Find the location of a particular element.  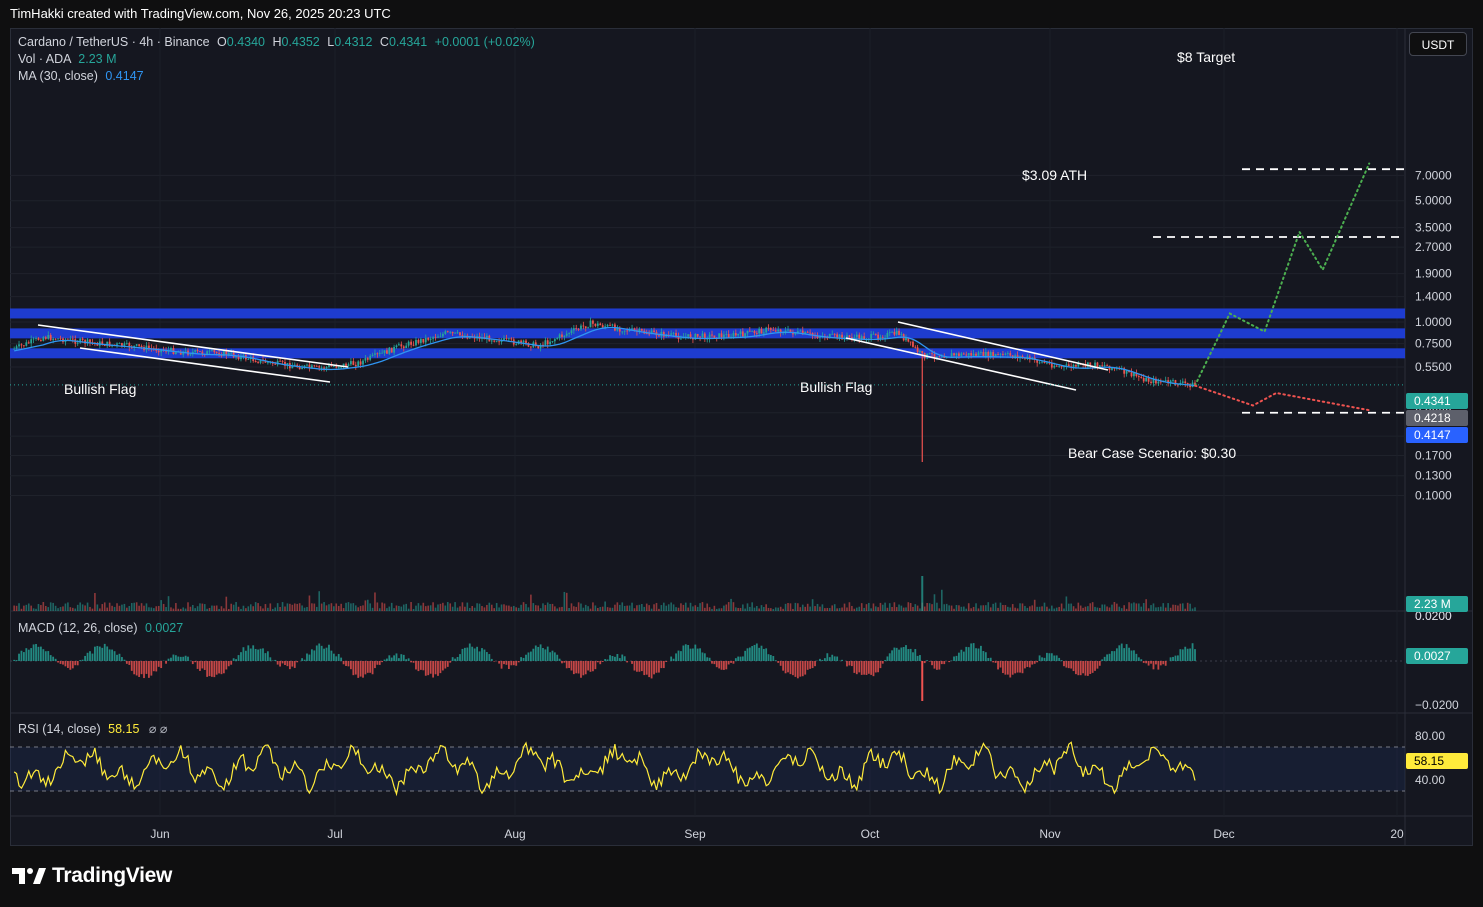

flag-channel-line is located at coordinates (193, 346).